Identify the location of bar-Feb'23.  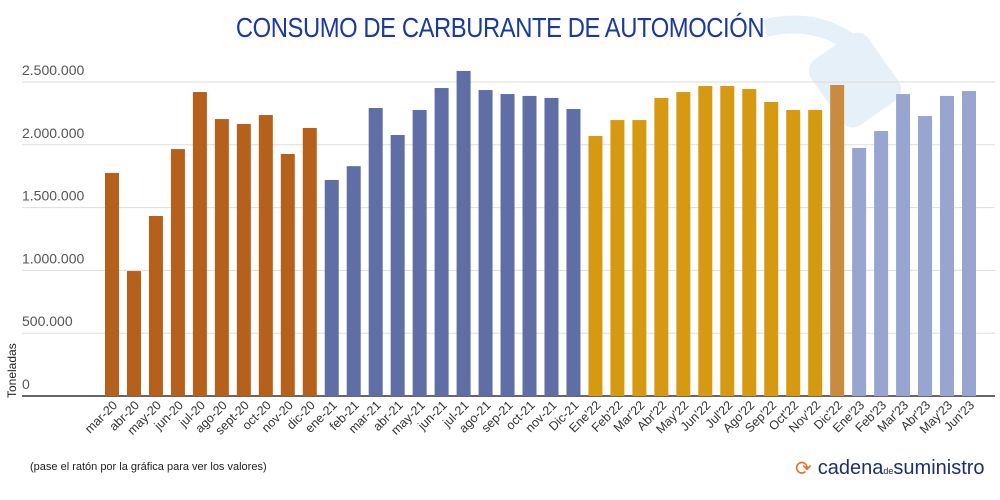
(881, 263).